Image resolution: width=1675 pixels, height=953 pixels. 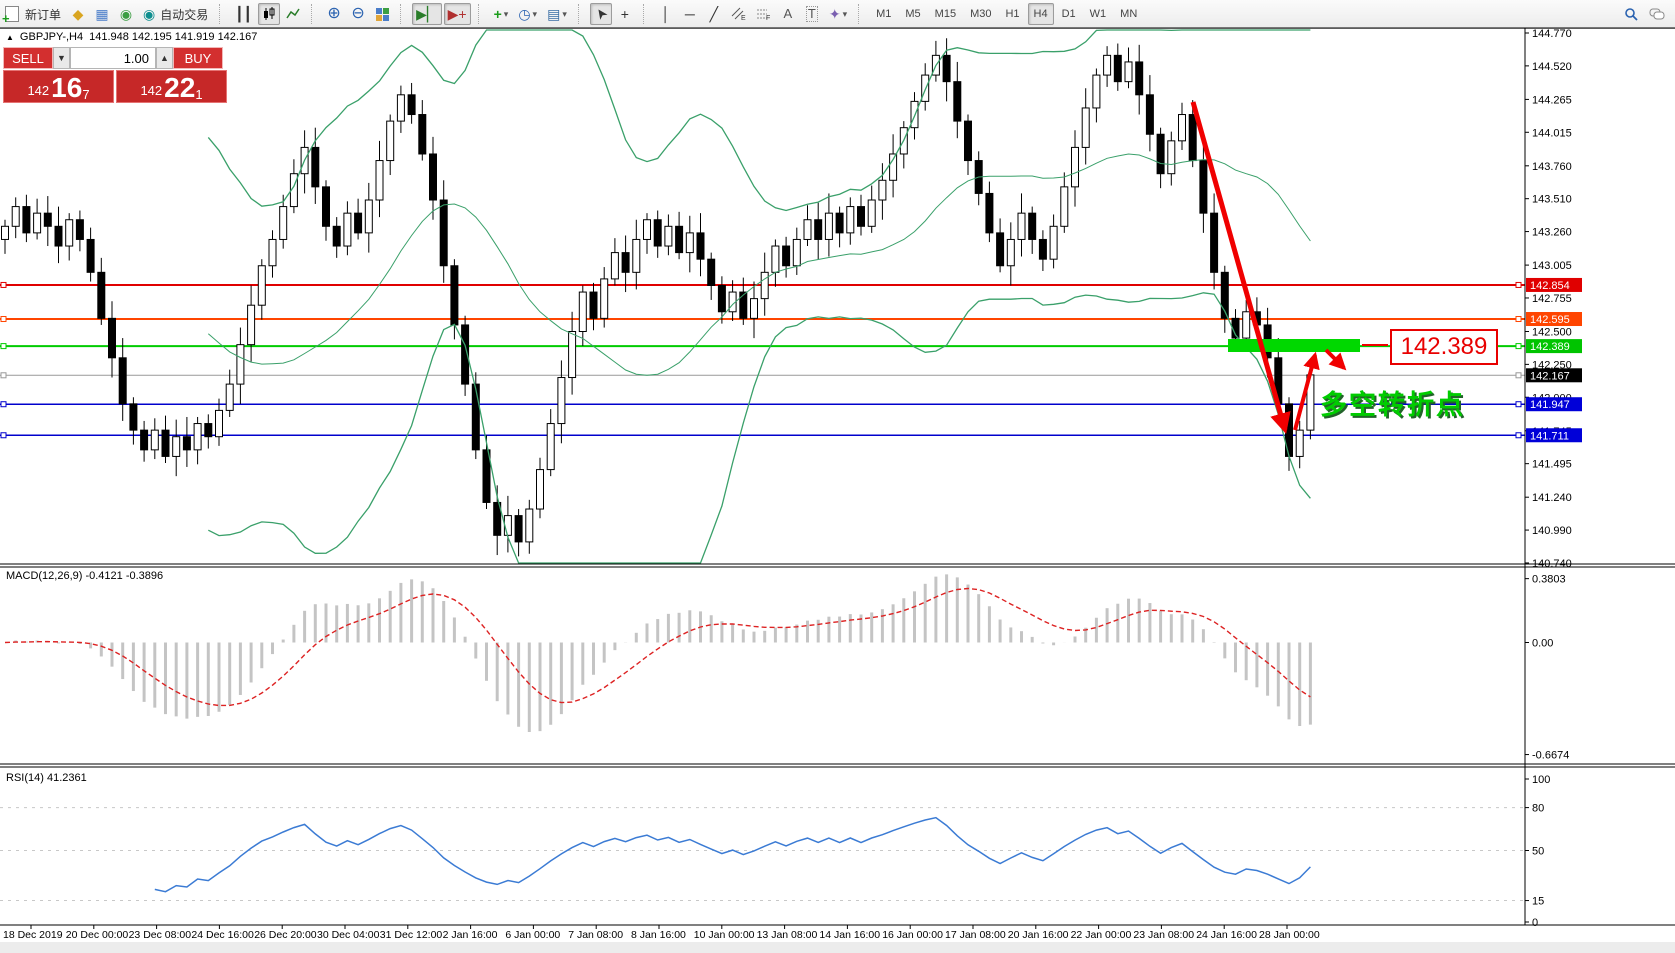 I want to click on auto-trading-button: ◉ 自动交易, so click(x=175, y=14).